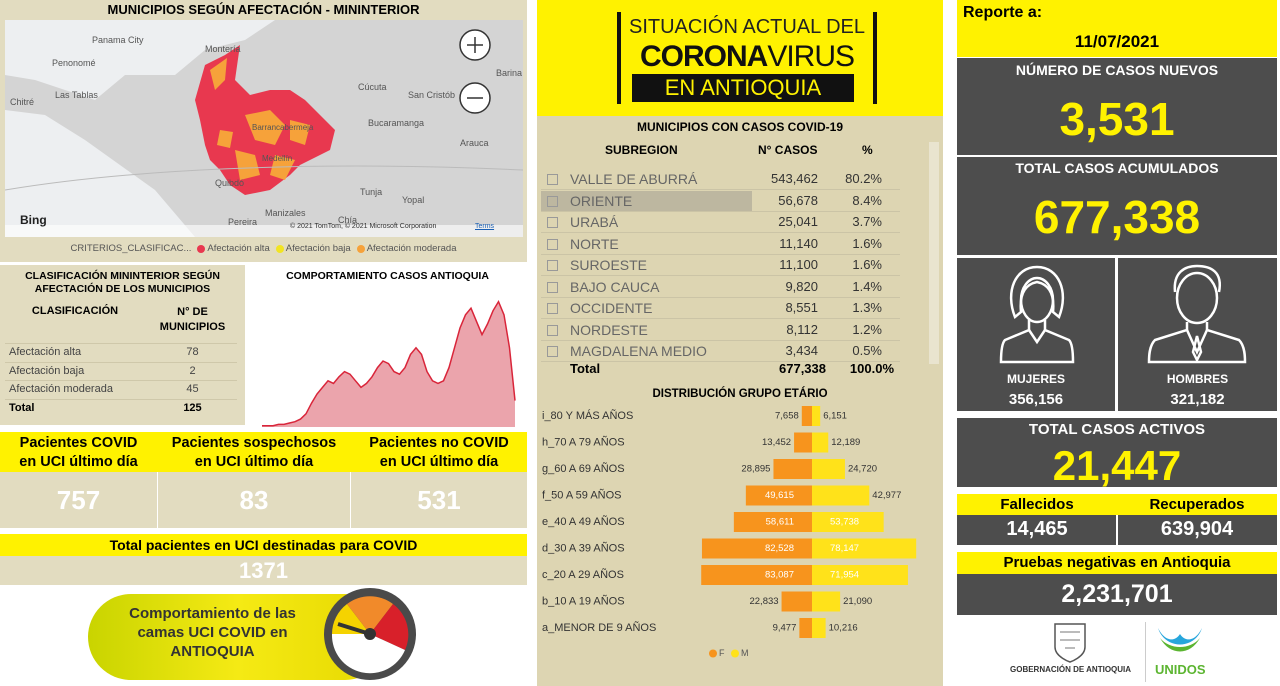 Image resolution: width=1280 pixels, height=686 pixels. I want to click on subregion-name: URABÁ, so click(594, 222).